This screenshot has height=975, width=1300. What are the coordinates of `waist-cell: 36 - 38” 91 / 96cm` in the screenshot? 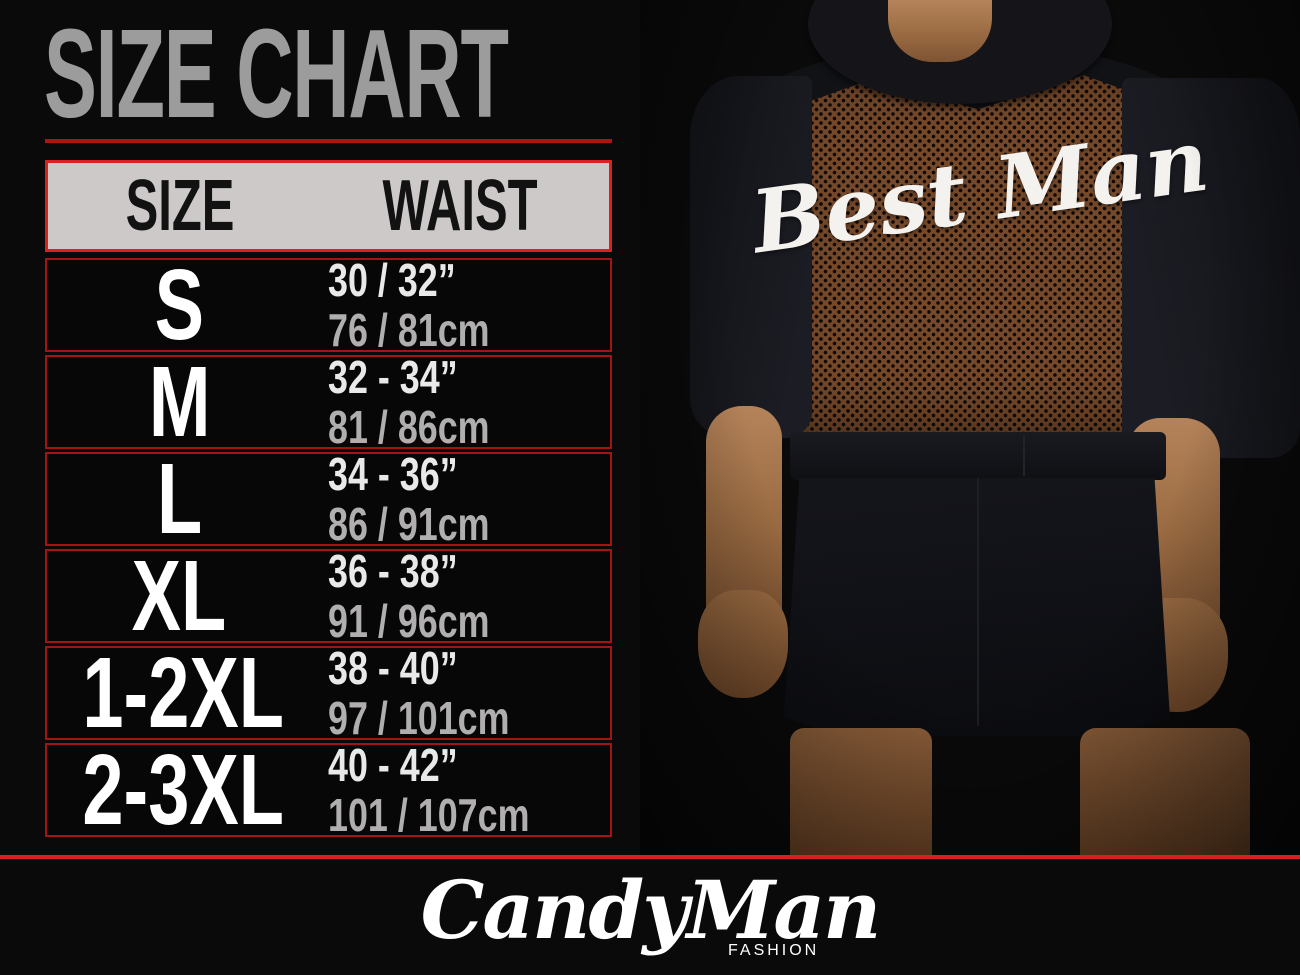 It's located at (461, 596).